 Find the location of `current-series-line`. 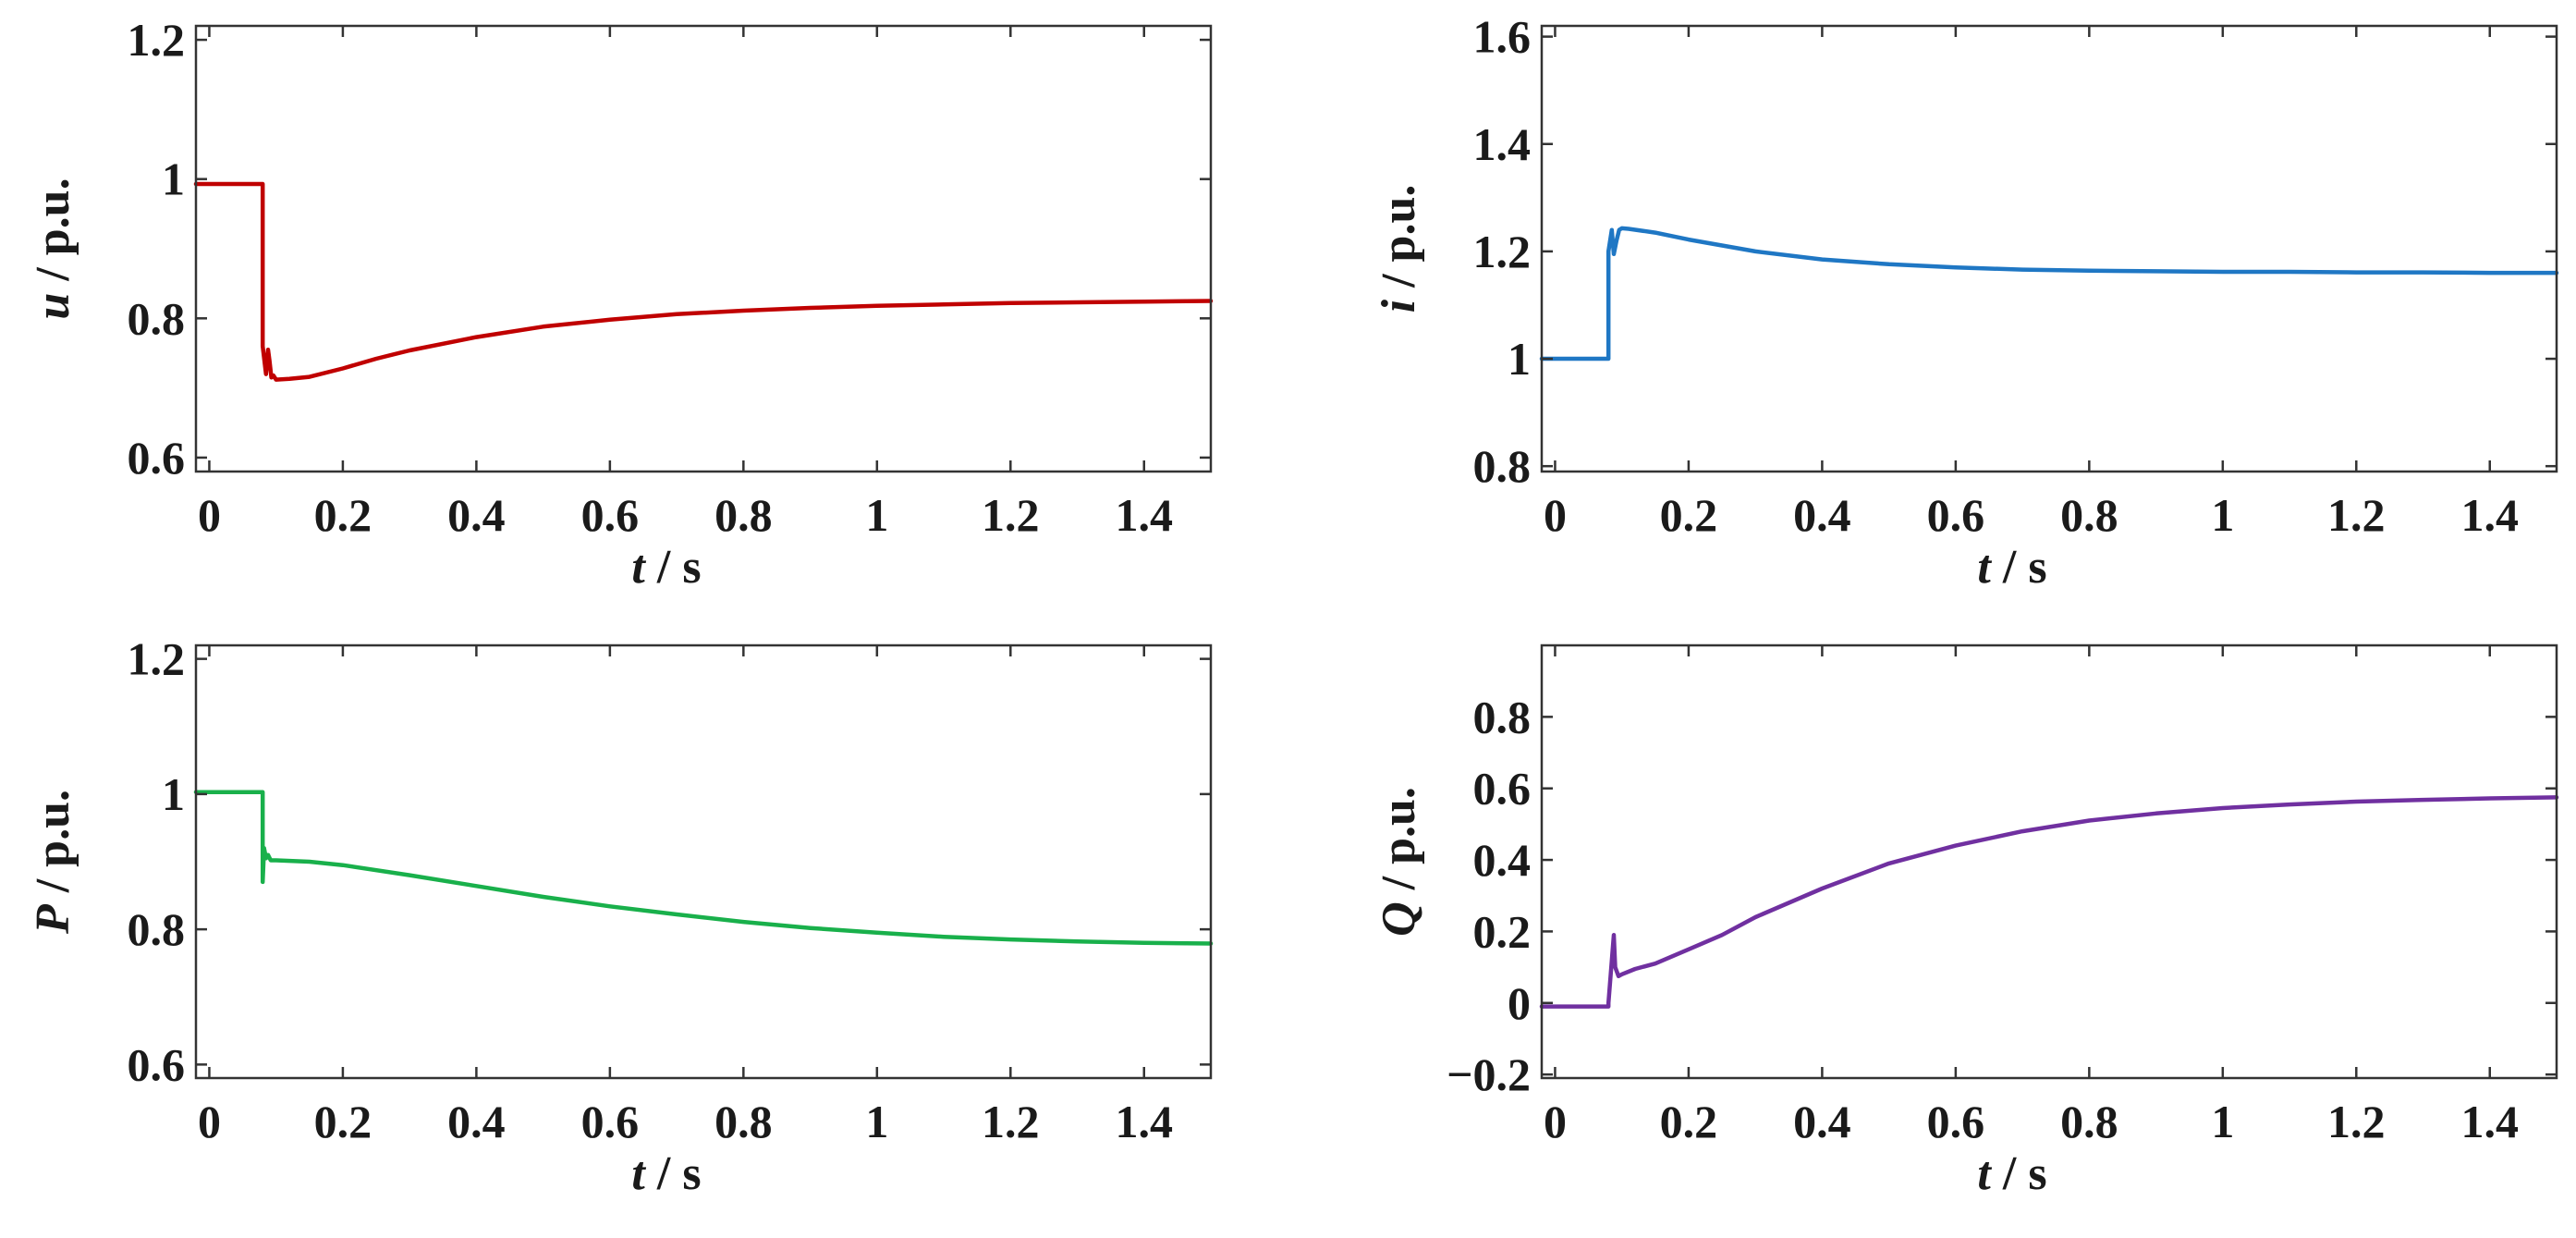

current-series-line is located at coordinates (2049, 294).